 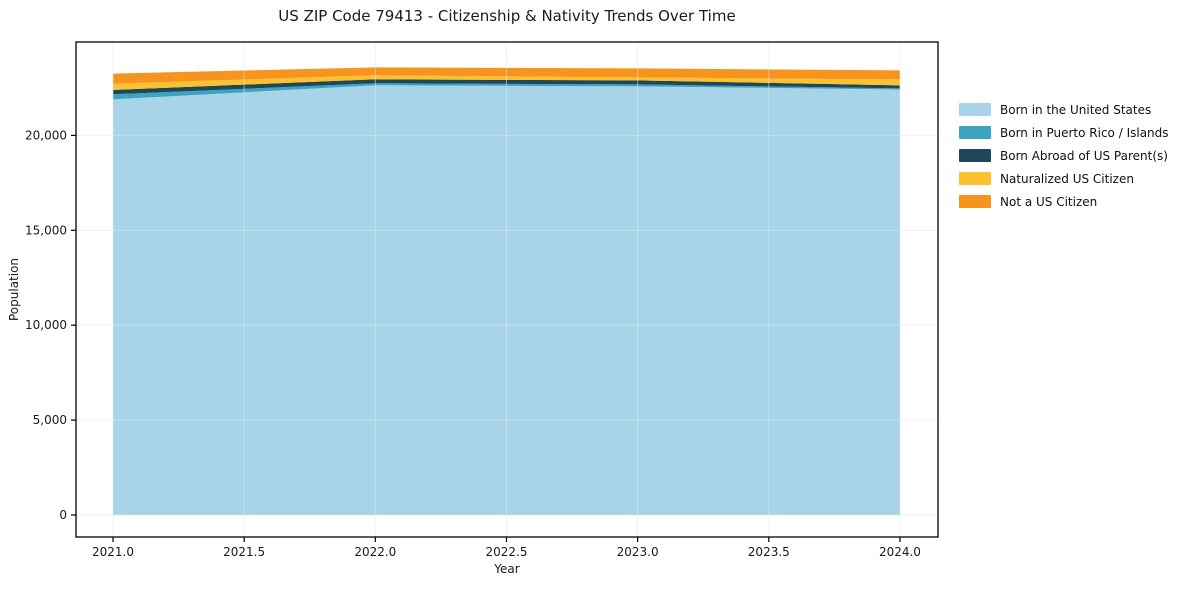 I want to click on legend-item-born-abroad: Born Abroad of US Parent(s), so click(x=1064, y=155).